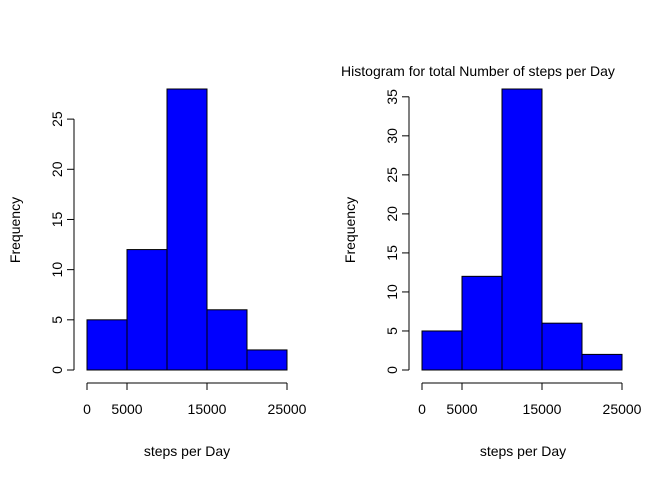 This screenshot has height=480, width=672. I want to click on right-x-axis-title: steps per Day, so click(523, 451).